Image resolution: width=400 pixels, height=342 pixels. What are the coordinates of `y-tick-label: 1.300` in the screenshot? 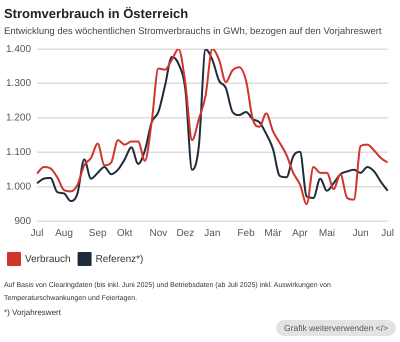 It's located at (19, 84).